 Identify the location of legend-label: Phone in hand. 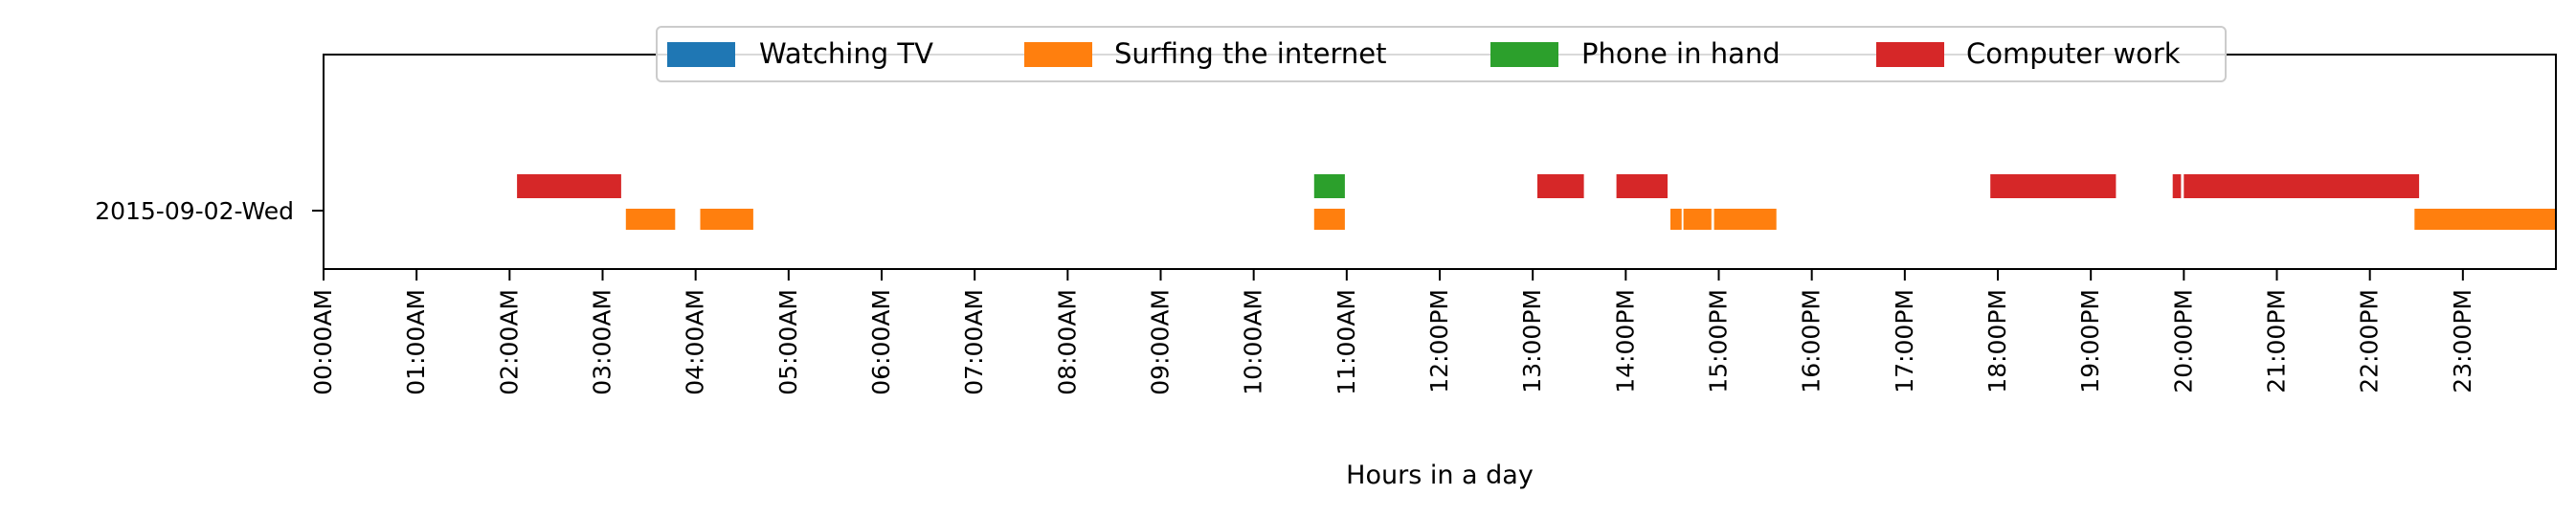
(1681, 53).